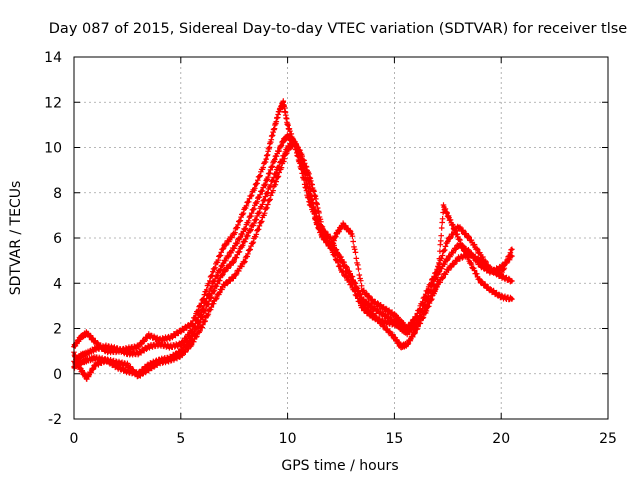  What do you see at coordinates (339, 466) in the screenshot?
I see `x-axis-label: GPS time / hours` at bounding box center [339, 466].